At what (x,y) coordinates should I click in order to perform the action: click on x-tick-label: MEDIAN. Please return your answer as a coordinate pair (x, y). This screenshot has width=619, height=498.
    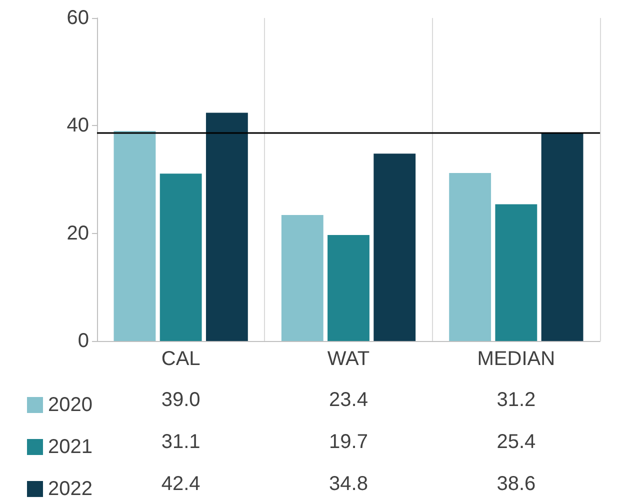
    Looking at the image, I should click on (516, 359).